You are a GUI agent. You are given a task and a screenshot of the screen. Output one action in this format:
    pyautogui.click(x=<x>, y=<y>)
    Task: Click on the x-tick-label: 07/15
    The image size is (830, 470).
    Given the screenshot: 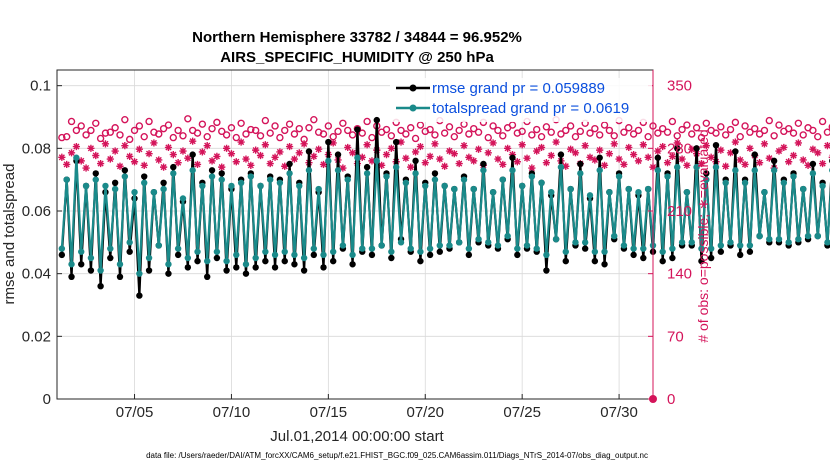 What is the action you would take?
    pyautogui.click(x=329, y=412)
    